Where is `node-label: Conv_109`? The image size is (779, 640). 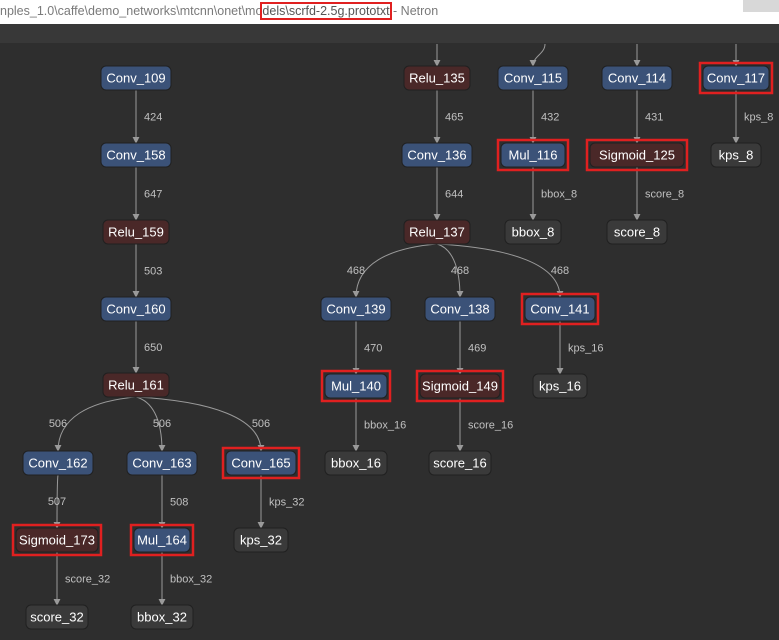
node-label: Conv_109 is located at coordinates (135, 78).